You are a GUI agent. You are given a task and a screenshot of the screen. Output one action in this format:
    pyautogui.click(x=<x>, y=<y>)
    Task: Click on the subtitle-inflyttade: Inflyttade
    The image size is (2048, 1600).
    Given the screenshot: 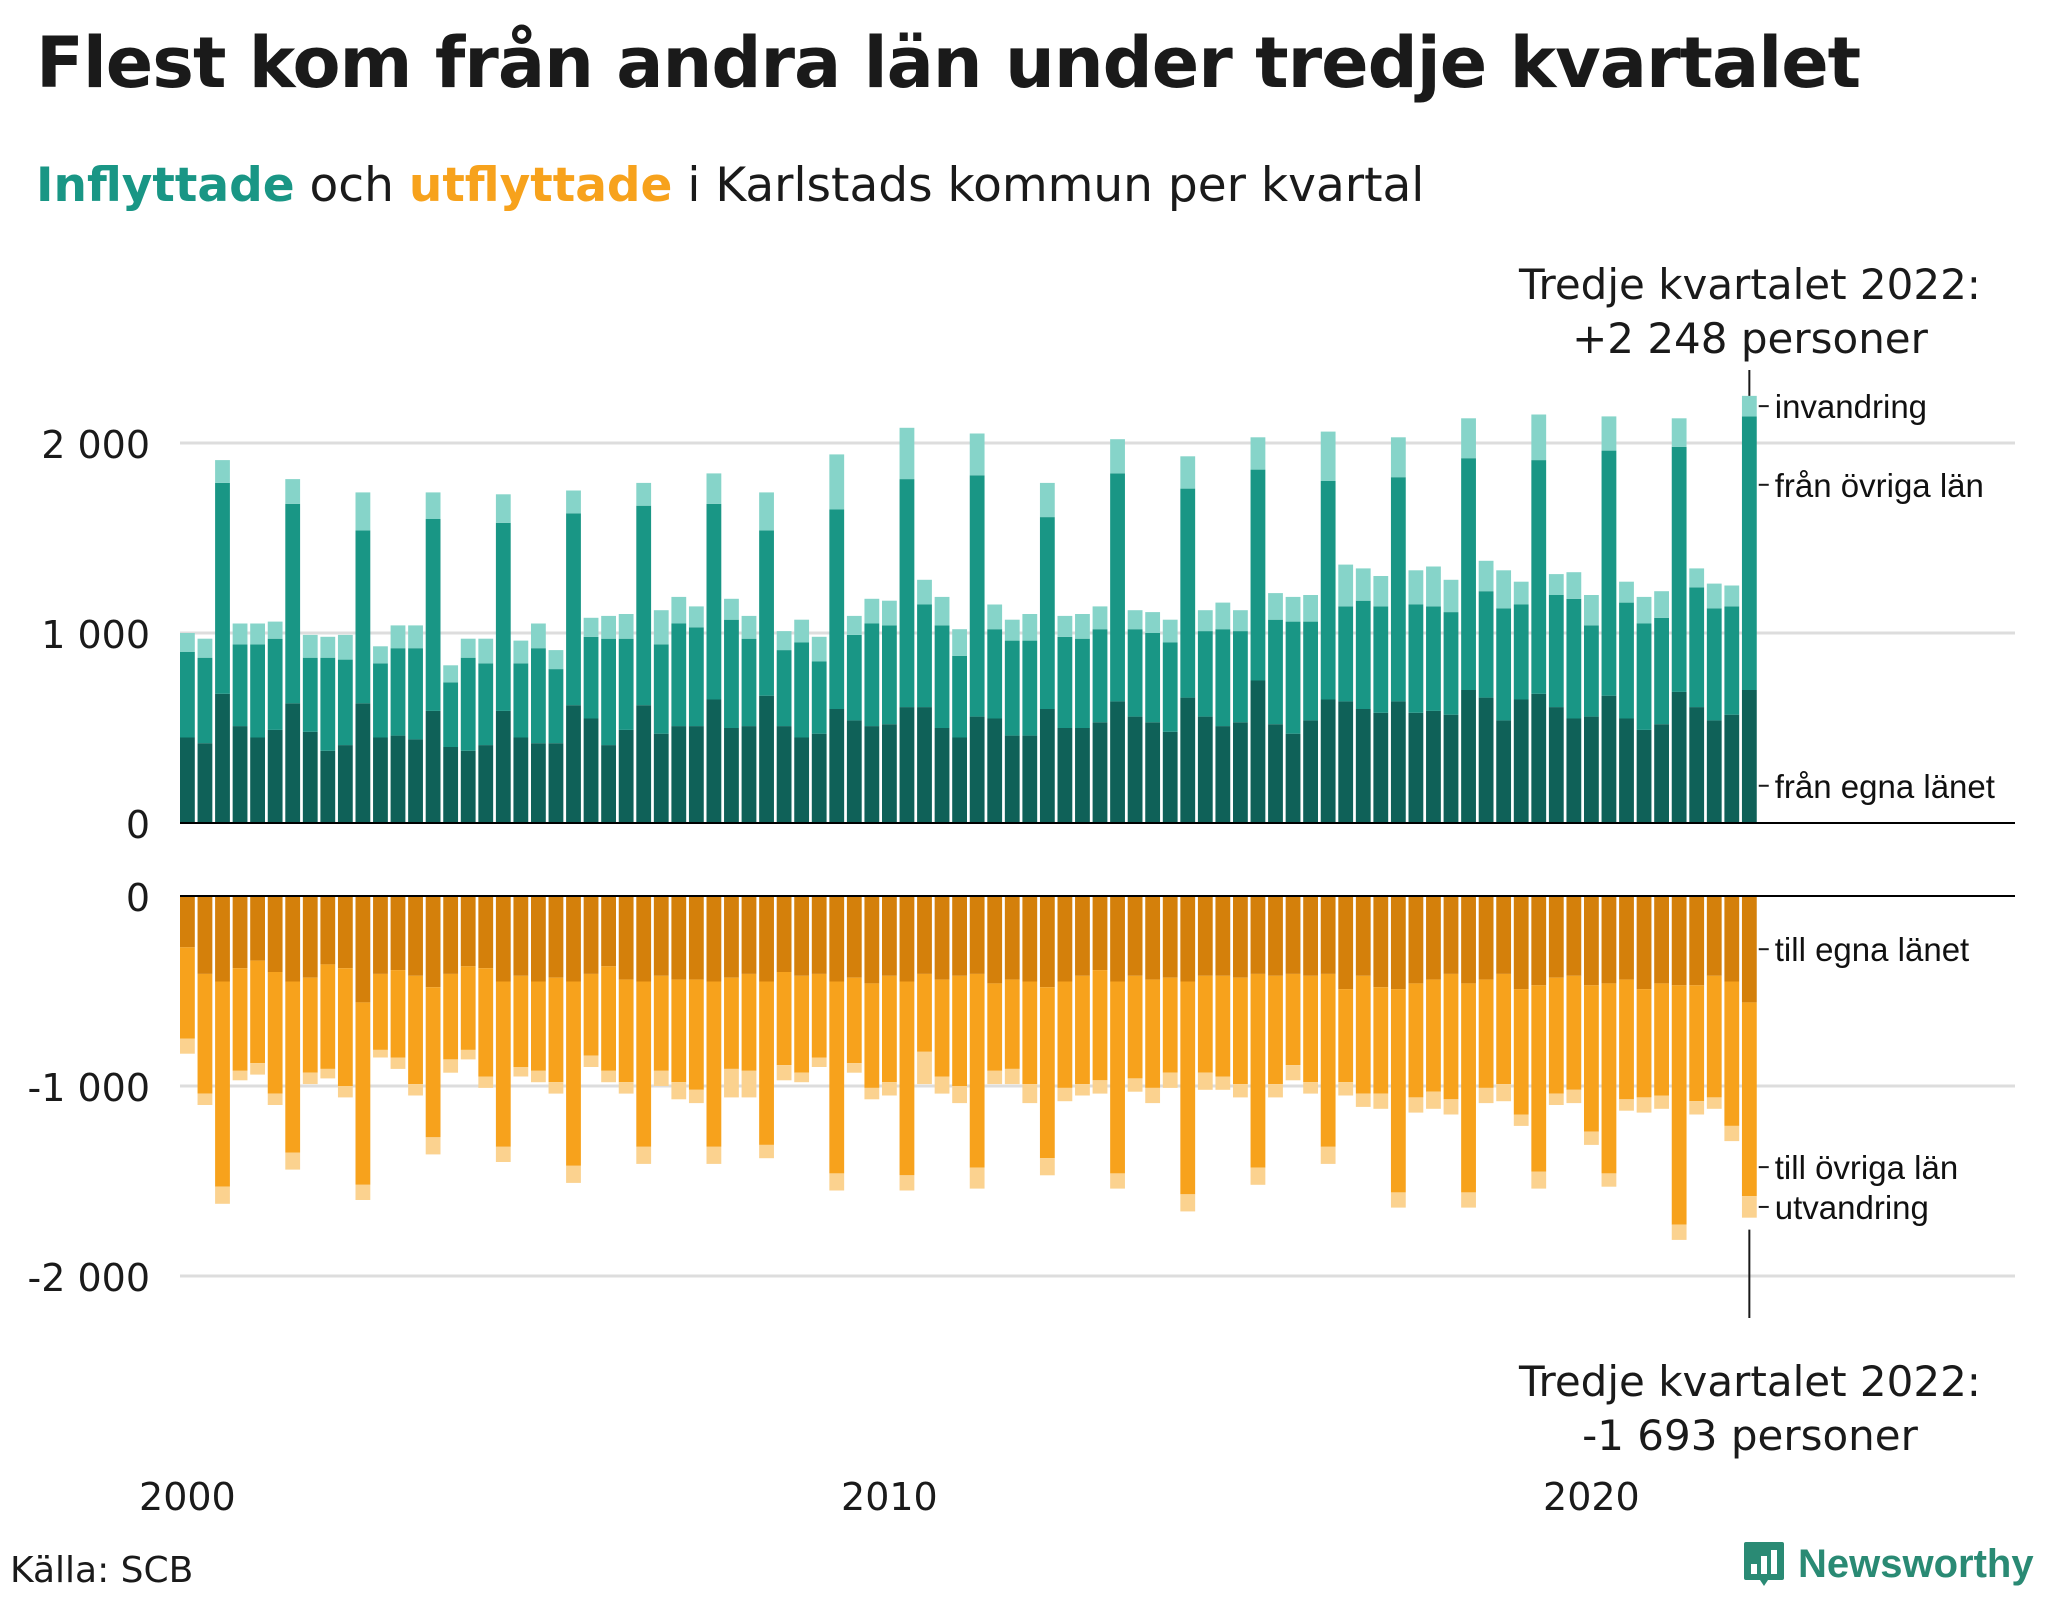 What is the action you would take?
    pyautogui.click(x=165, y=185)
    